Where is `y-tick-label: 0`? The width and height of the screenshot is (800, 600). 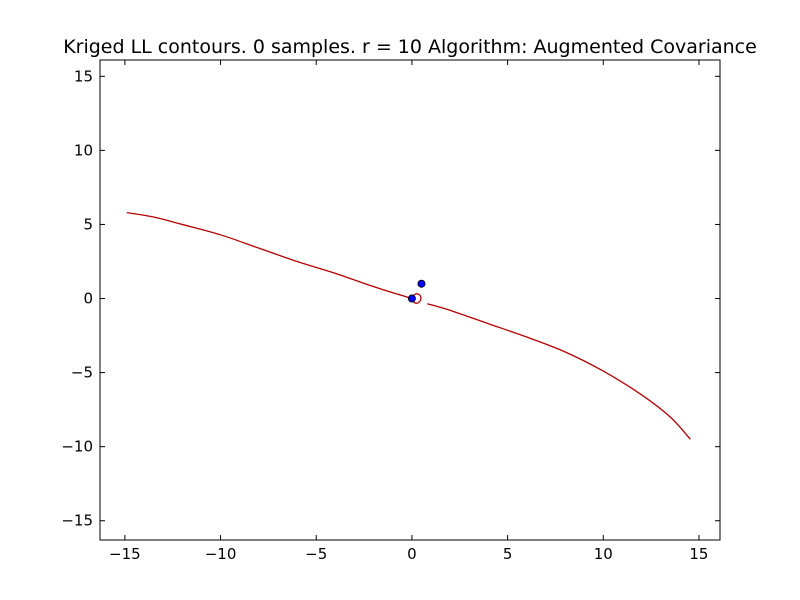
y-tick-label: 0 is located at coordinates (88, 299).